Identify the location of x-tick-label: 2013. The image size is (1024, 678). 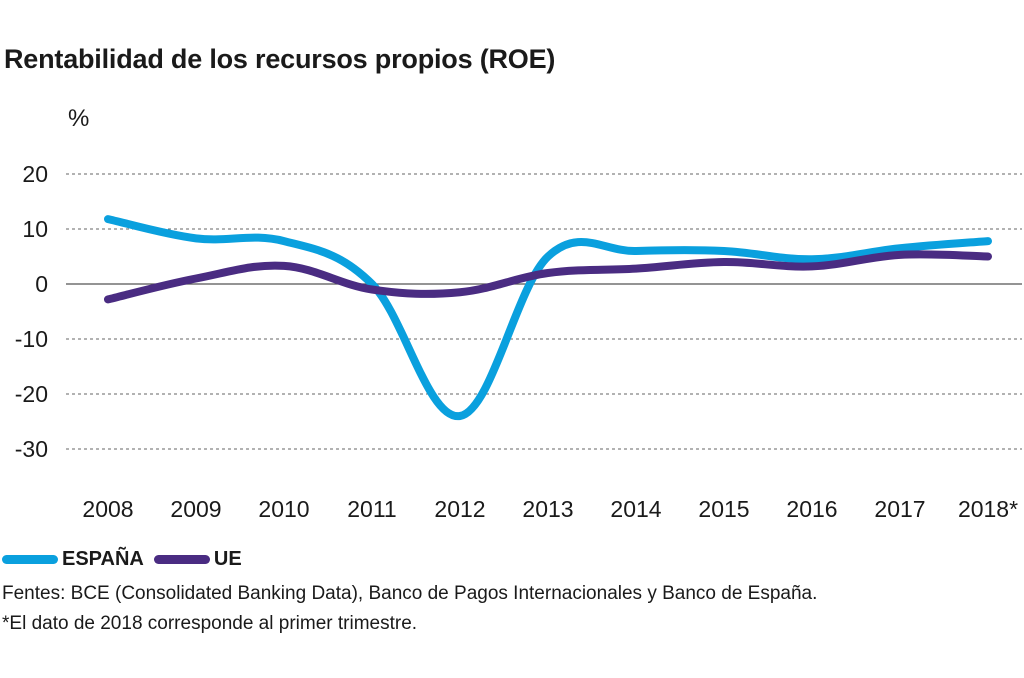
(547, 509).